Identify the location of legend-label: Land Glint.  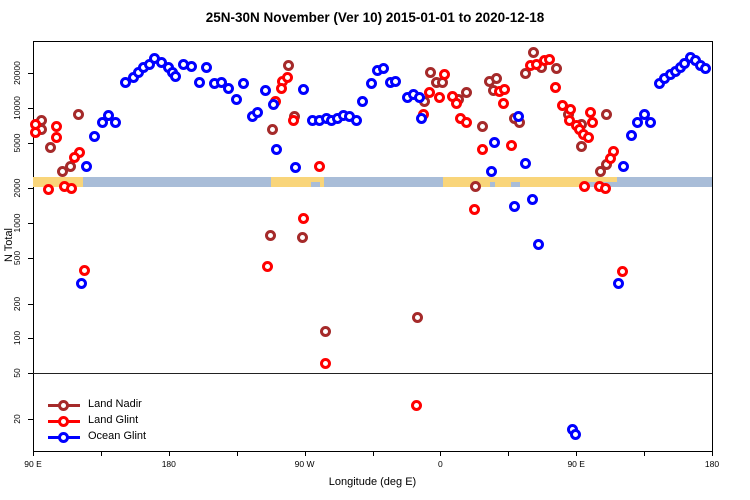
(113, 420).